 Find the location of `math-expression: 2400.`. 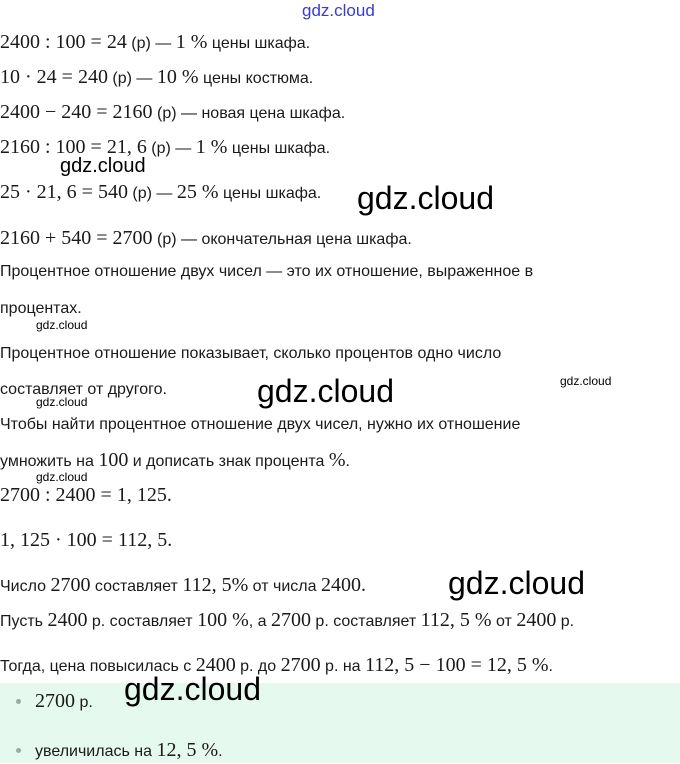

math-expression: 2400. is located at coordinates (343, 585).